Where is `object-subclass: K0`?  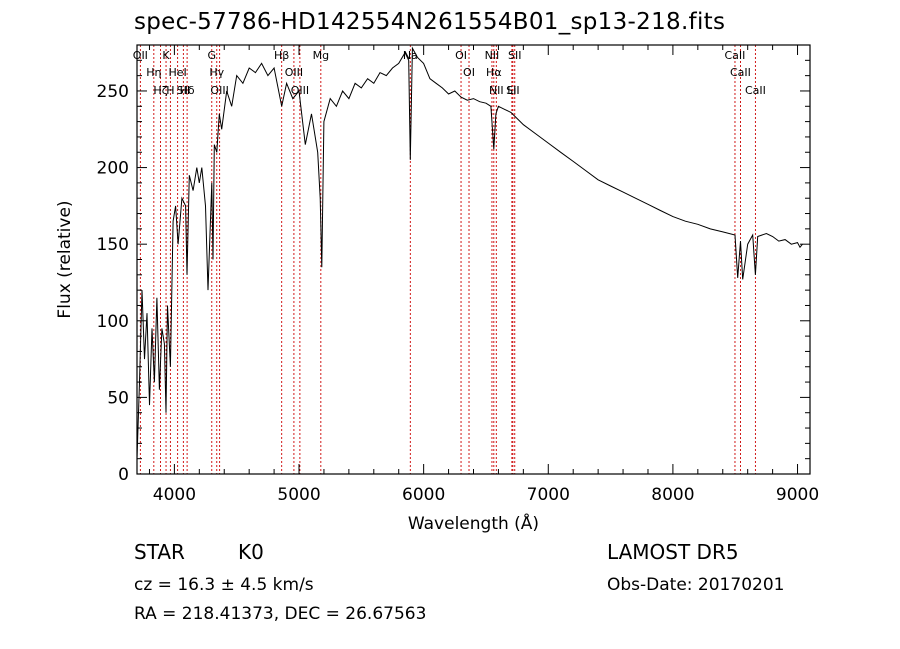 object-subclass: K0 is located at coordinates (251, 552).